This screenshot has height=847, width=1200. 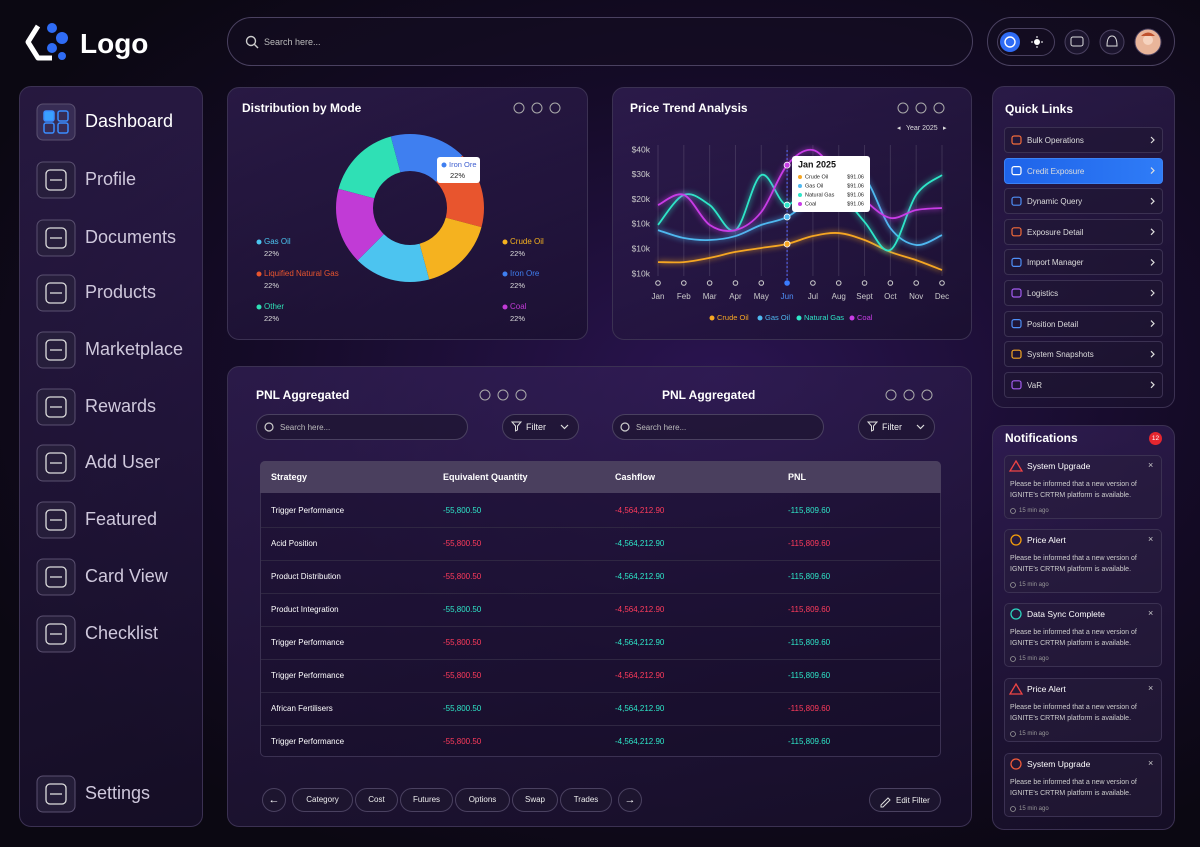 What do you see at coordinates (122, 633) in the screenshot?
I see `nav-item: Checklist` at bounding box center [122, 633].